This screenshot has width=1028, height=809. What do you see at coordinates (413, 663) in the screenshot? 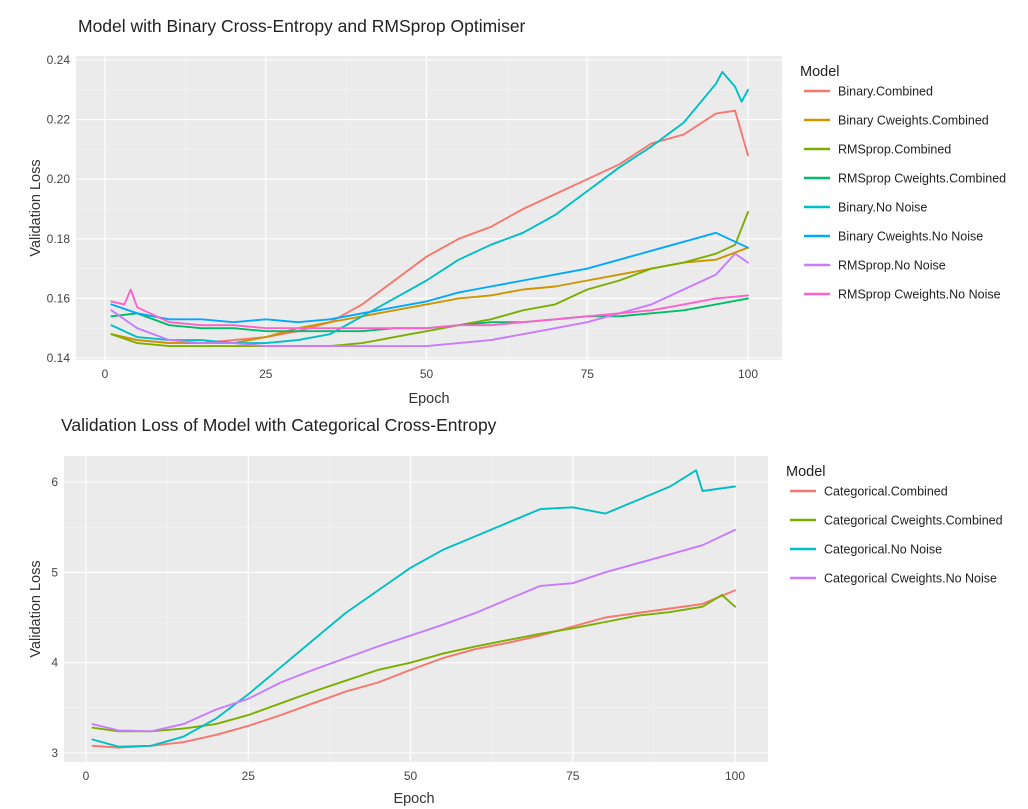
I see `series-line-categorical-cweights-combined` at bounding box center [413, 663].